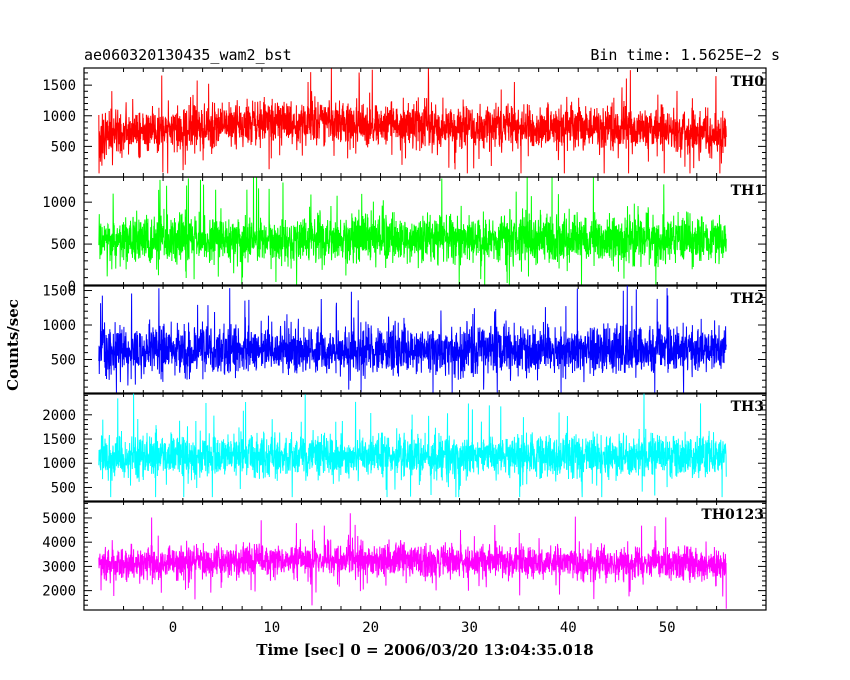  I want to click on x-tick-label: 50, so click(667, 628).